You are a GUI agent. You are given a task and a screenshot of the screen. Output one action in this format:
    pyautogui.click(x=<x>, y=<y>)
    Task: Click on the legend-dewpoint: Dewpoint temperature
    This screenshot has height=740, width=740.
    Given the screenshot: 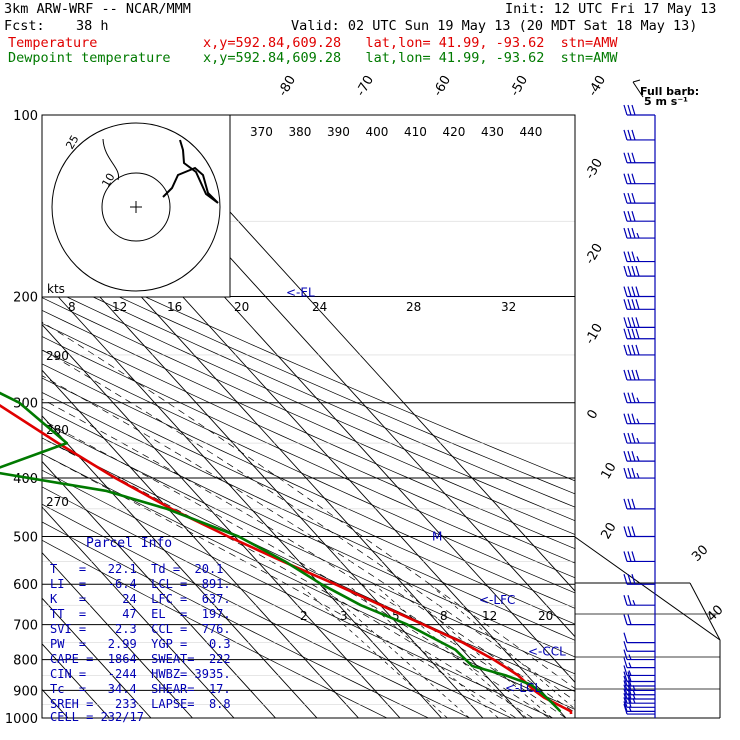 What is the action you would take?
    pyautogui.click(x=89, y=58)
    